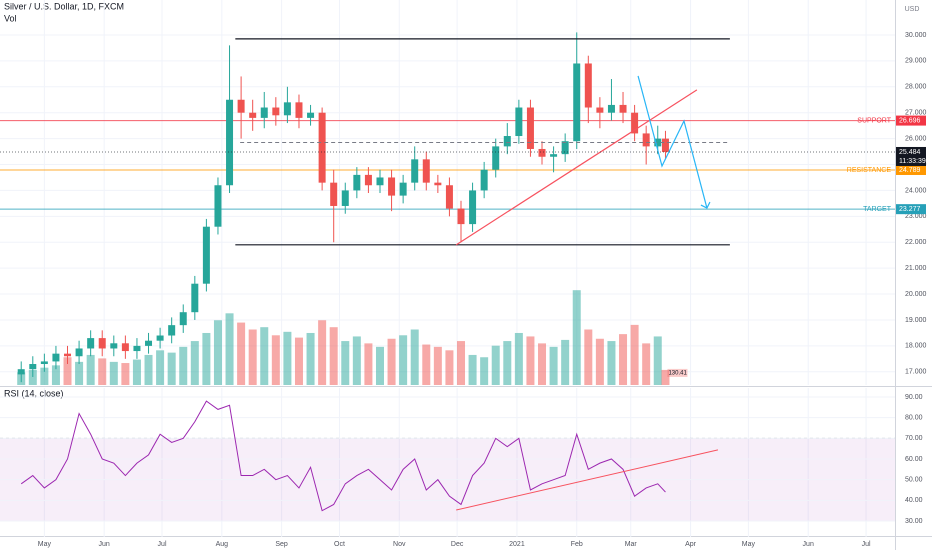 The height and width of the screenshot is (550, 932). I want to click on rsi-trendline, so click(587, 480).